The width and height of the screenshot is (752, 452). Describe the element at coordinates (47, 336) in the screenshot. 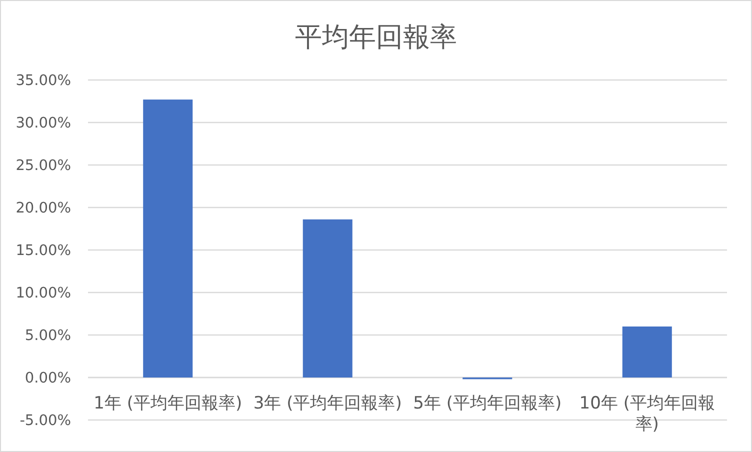

I see `y-tick-label: 5.00%` at that location.